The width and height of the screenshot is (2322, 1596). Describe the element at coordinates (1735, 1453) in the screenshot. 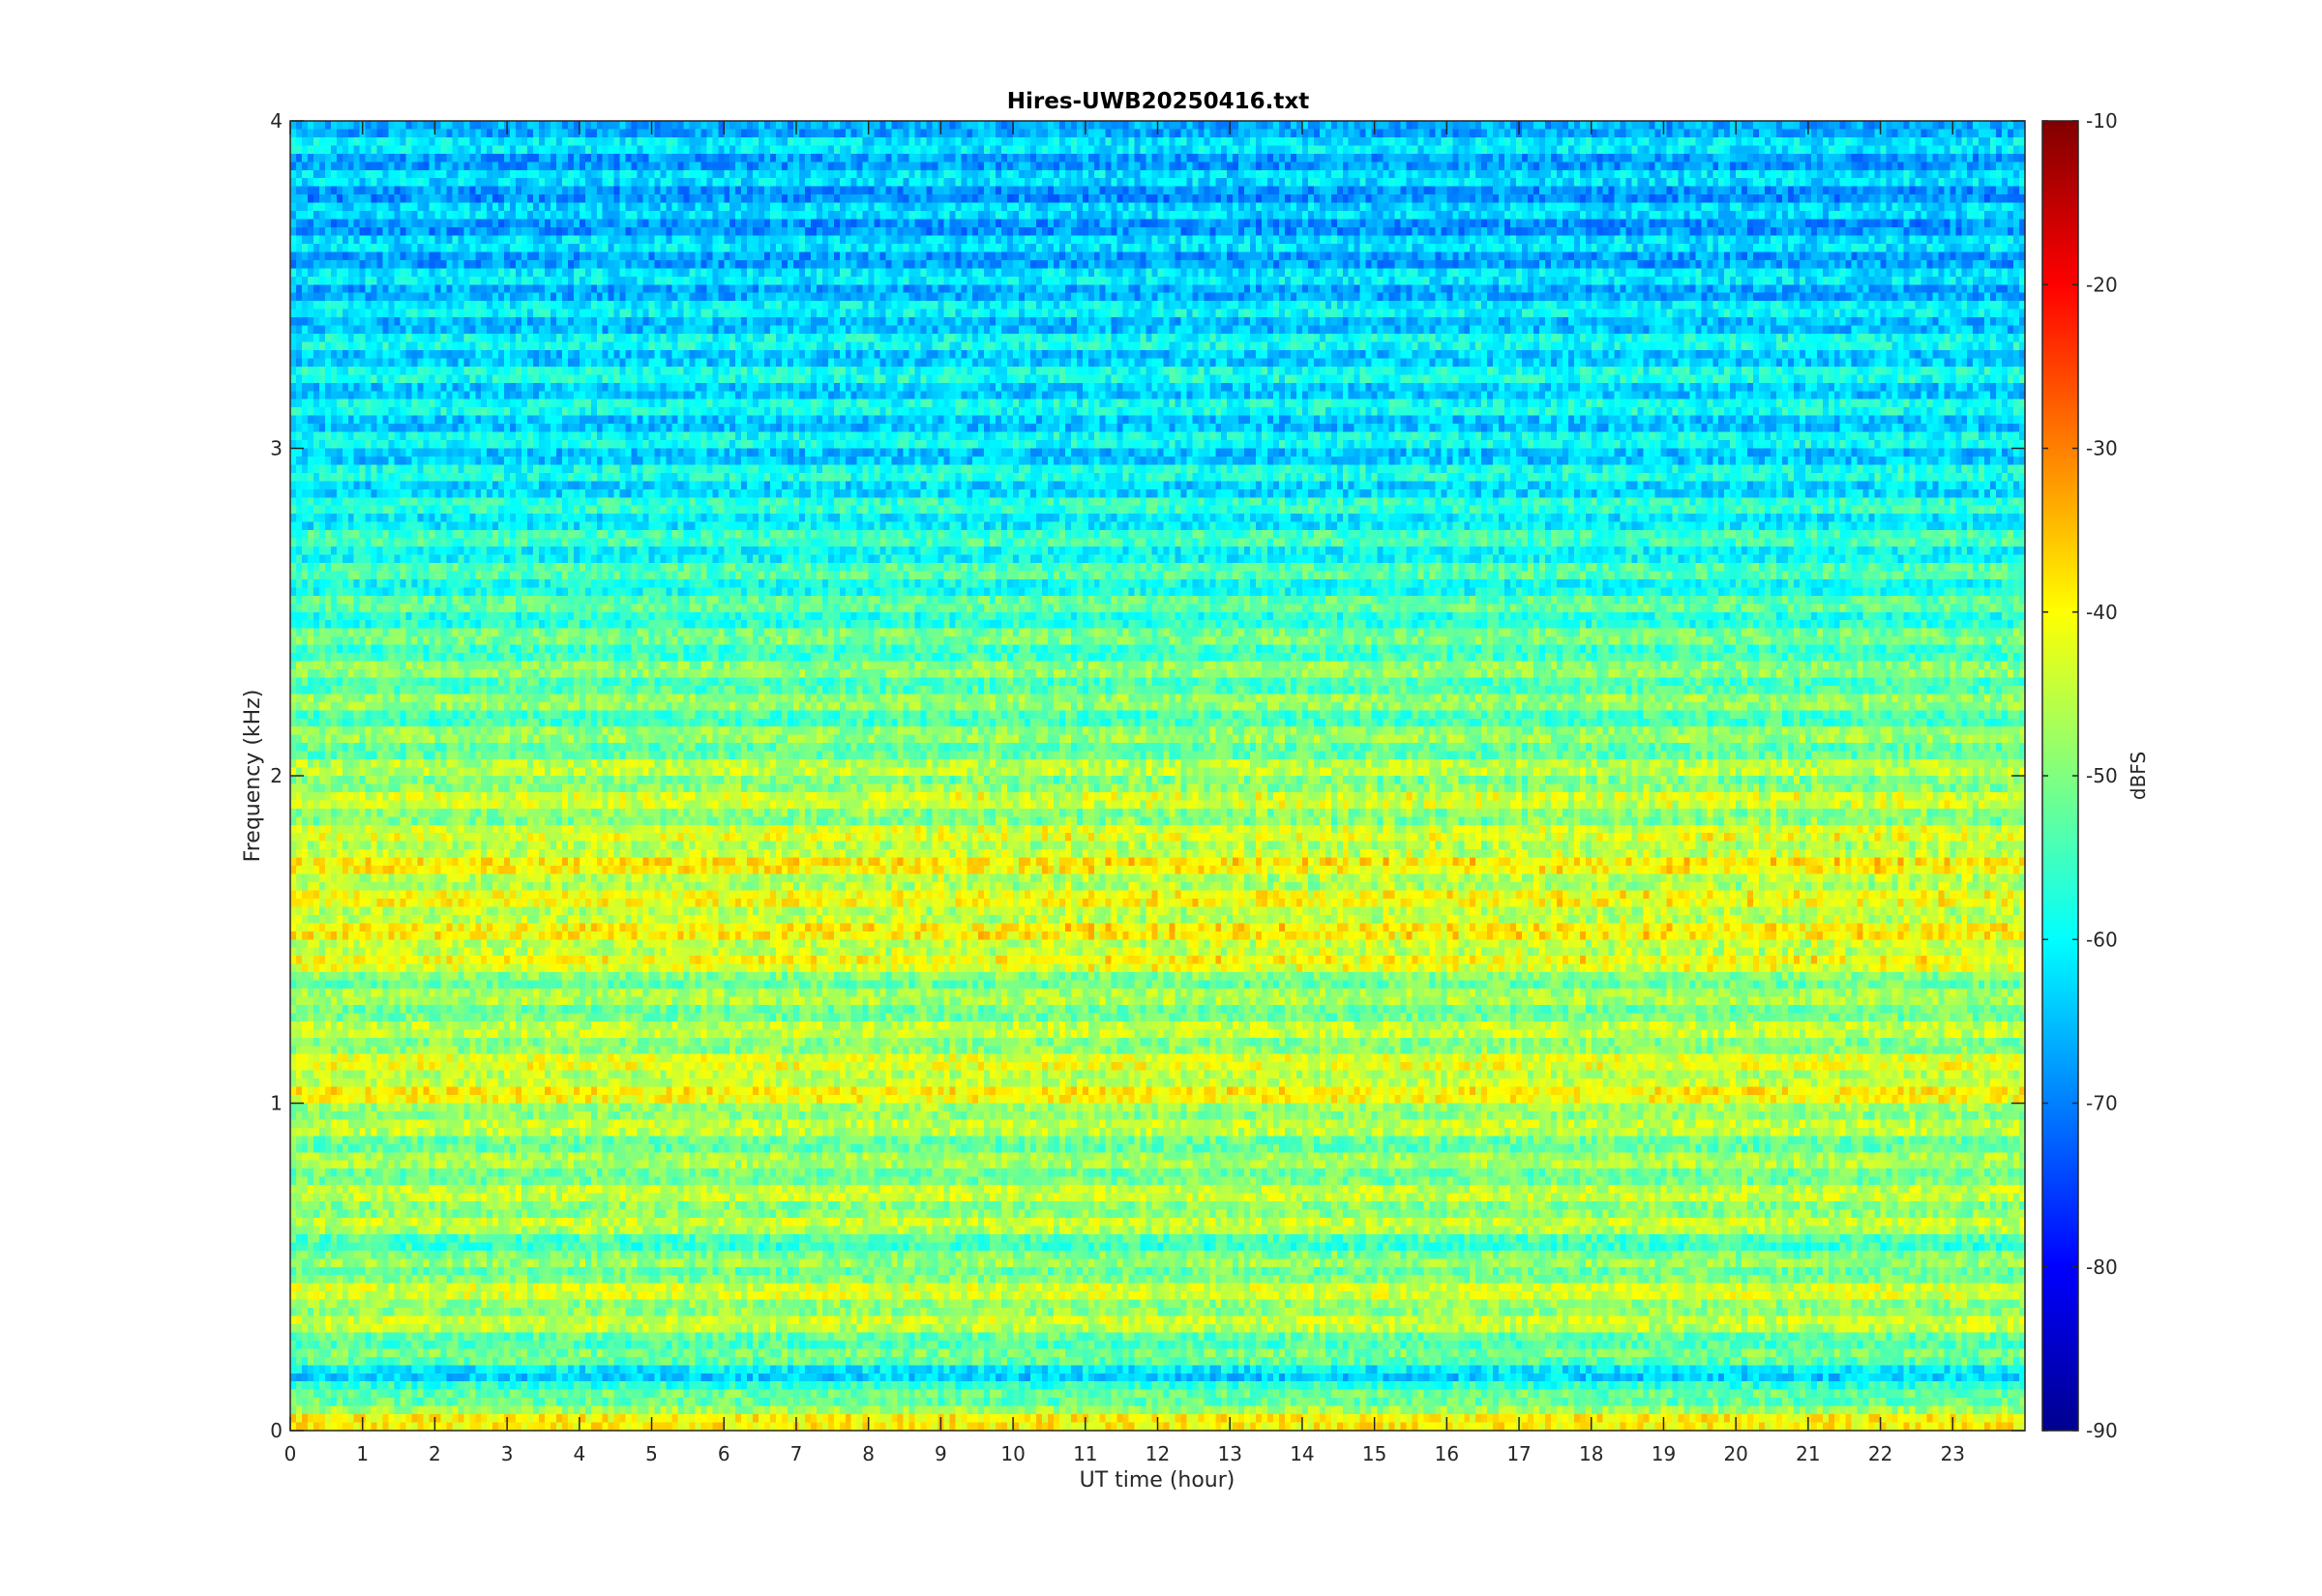

I see `x-tick-label: 20` at that location.